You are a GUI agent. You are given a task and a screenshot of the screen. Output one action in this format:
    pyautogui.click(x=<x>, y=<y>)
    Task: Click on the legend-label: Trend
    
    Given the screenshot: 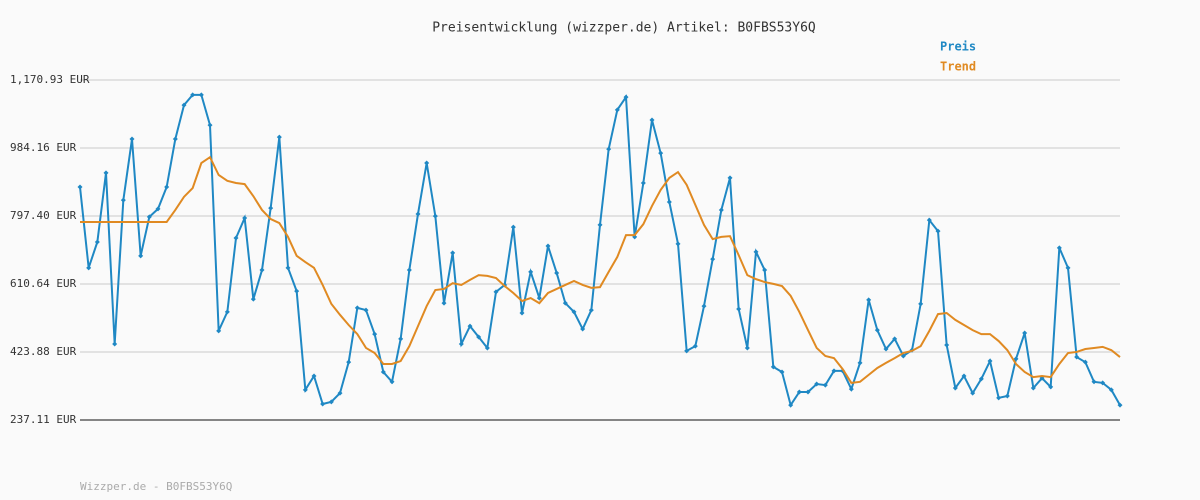 What is the action you would take?
    pyautogui.click(x=958, y=67)
    